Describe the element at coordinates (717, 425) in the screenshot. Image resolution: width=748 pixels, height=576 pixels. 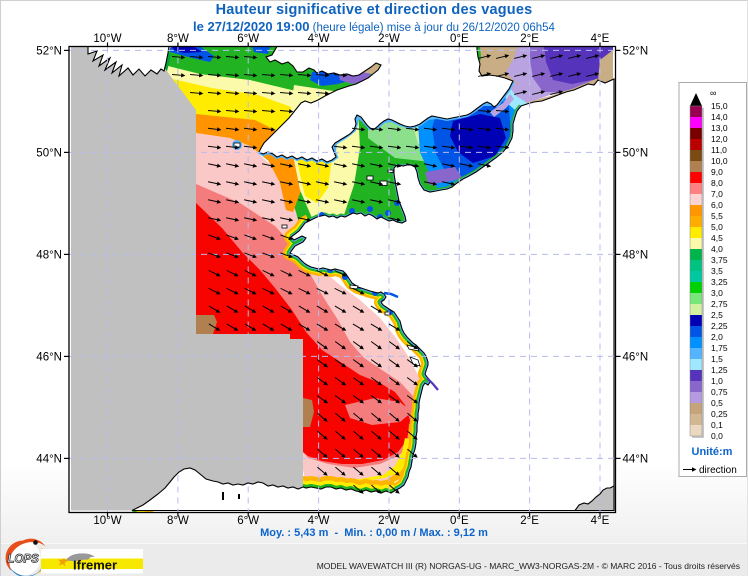
I see `svg-text: 0,1` at that location.